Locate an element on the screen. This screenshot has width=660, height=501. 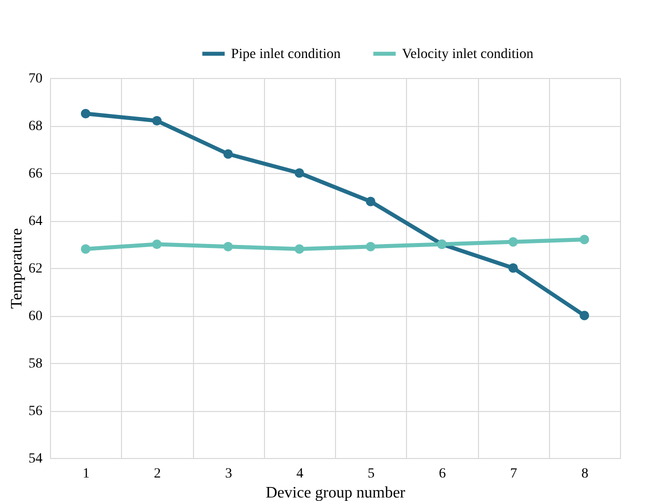
y-tick-label: 68 is located at coordinates (35, 126).